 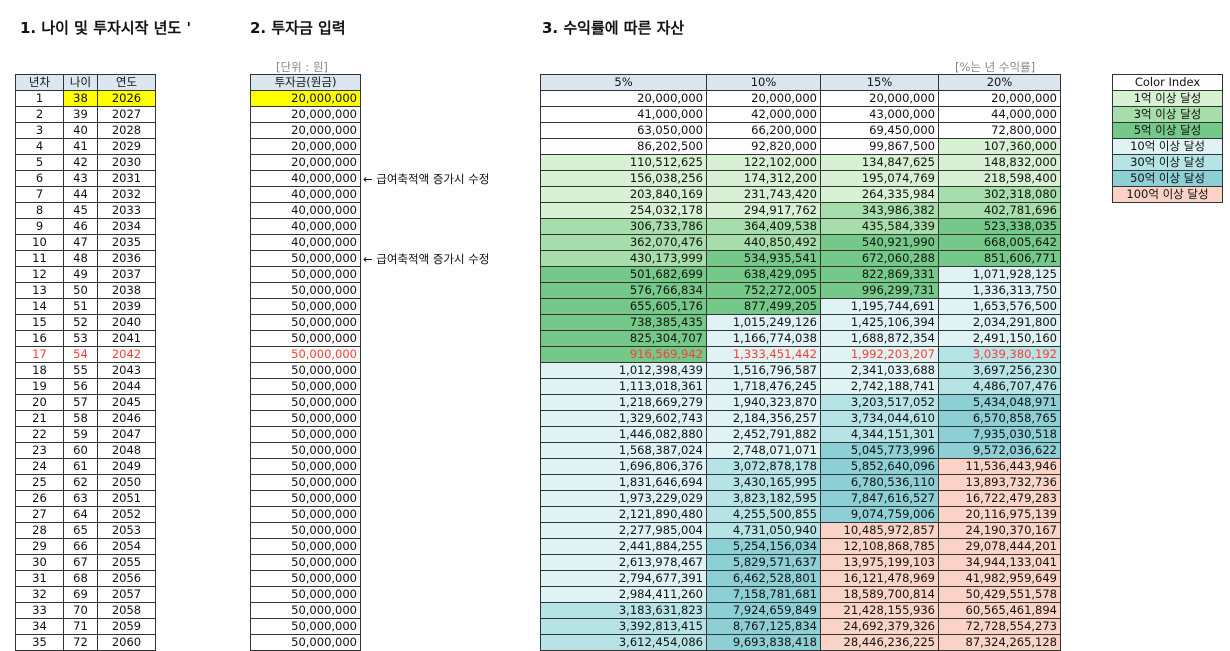 What do you see at coordinates (999, 482) in the screenshot?
I see `value-cell: 13,893,732,736` at bounding box center [999, 482].